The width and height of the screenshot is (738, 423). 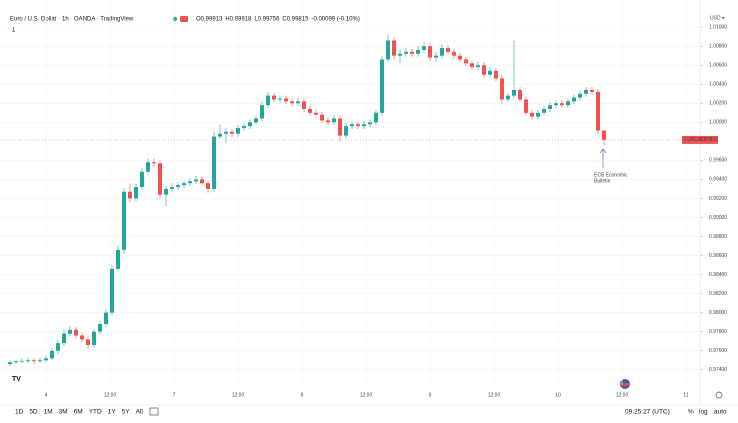 I want to click on range-button: 3M, so click(x=63, y=412).